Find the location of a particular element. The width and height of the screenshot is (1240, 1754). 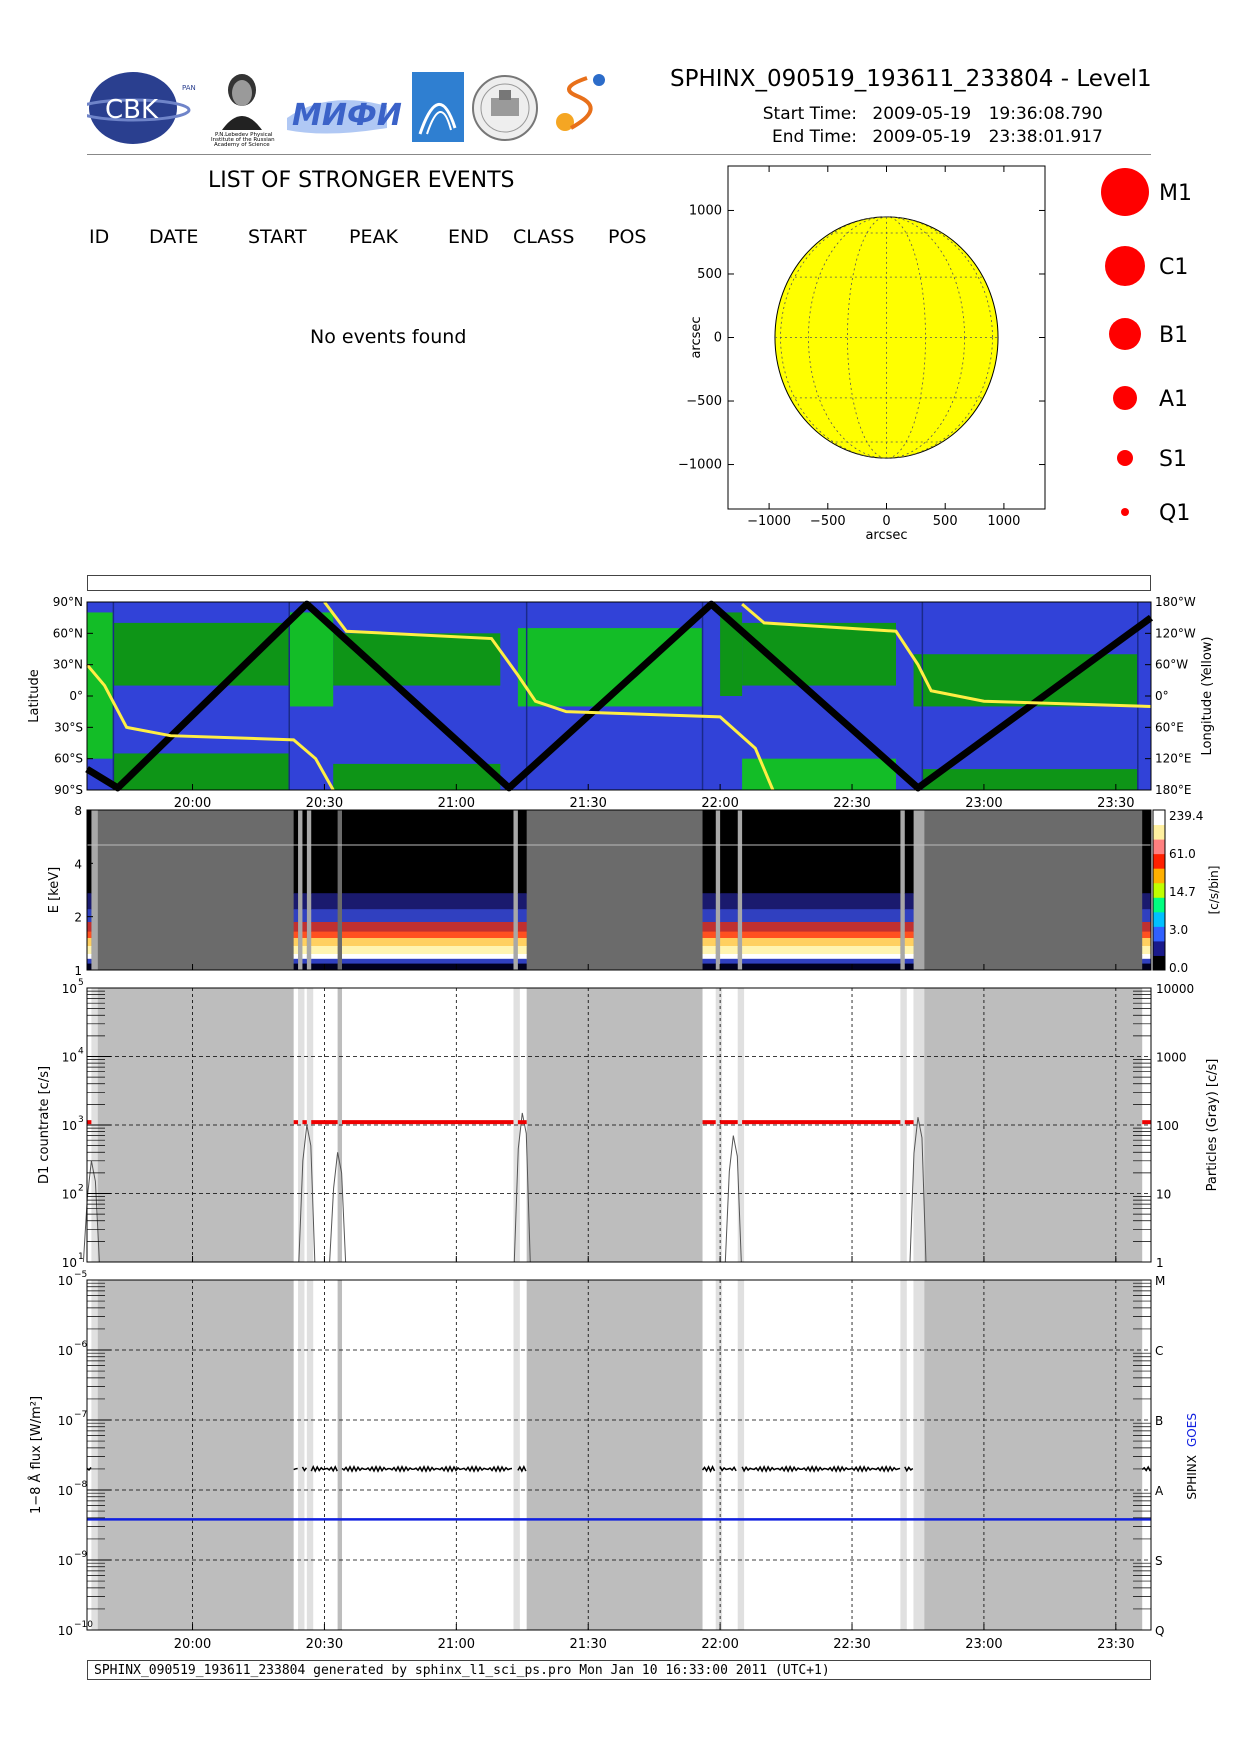

disk-meridian is located at coordinates (886, 337).